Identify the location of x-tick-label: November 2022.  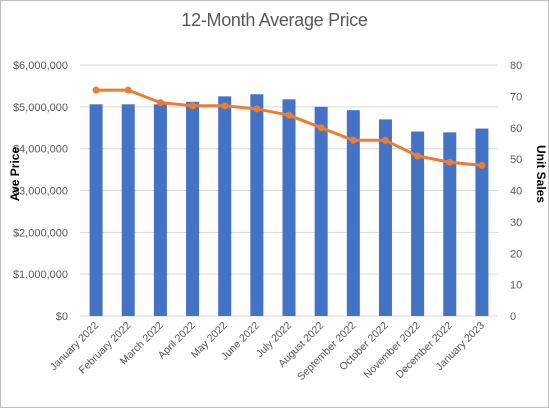
(391, 350).